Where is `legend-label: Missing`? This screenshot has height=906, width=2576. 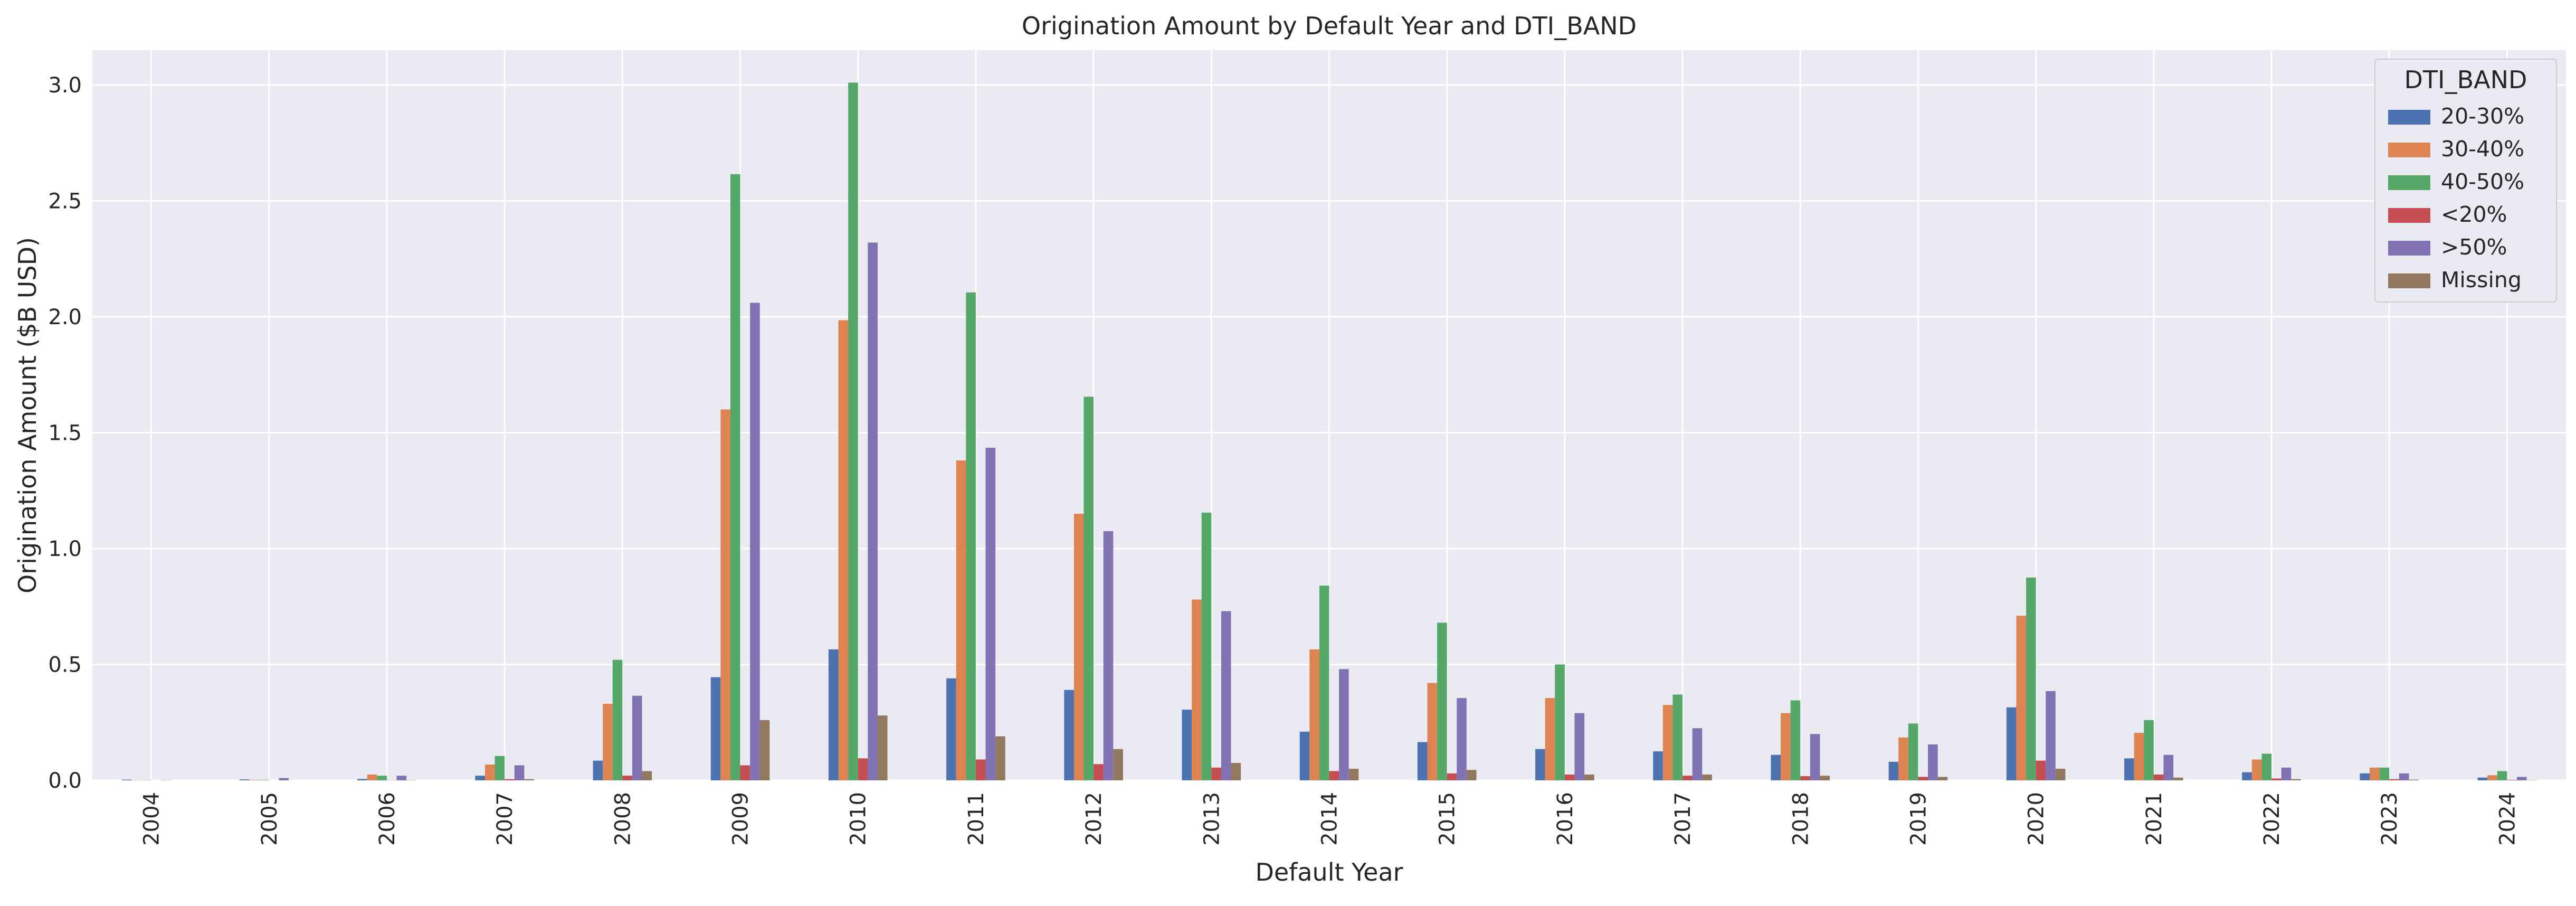 legend-label: Missing is located at coordinates (2481, 279).